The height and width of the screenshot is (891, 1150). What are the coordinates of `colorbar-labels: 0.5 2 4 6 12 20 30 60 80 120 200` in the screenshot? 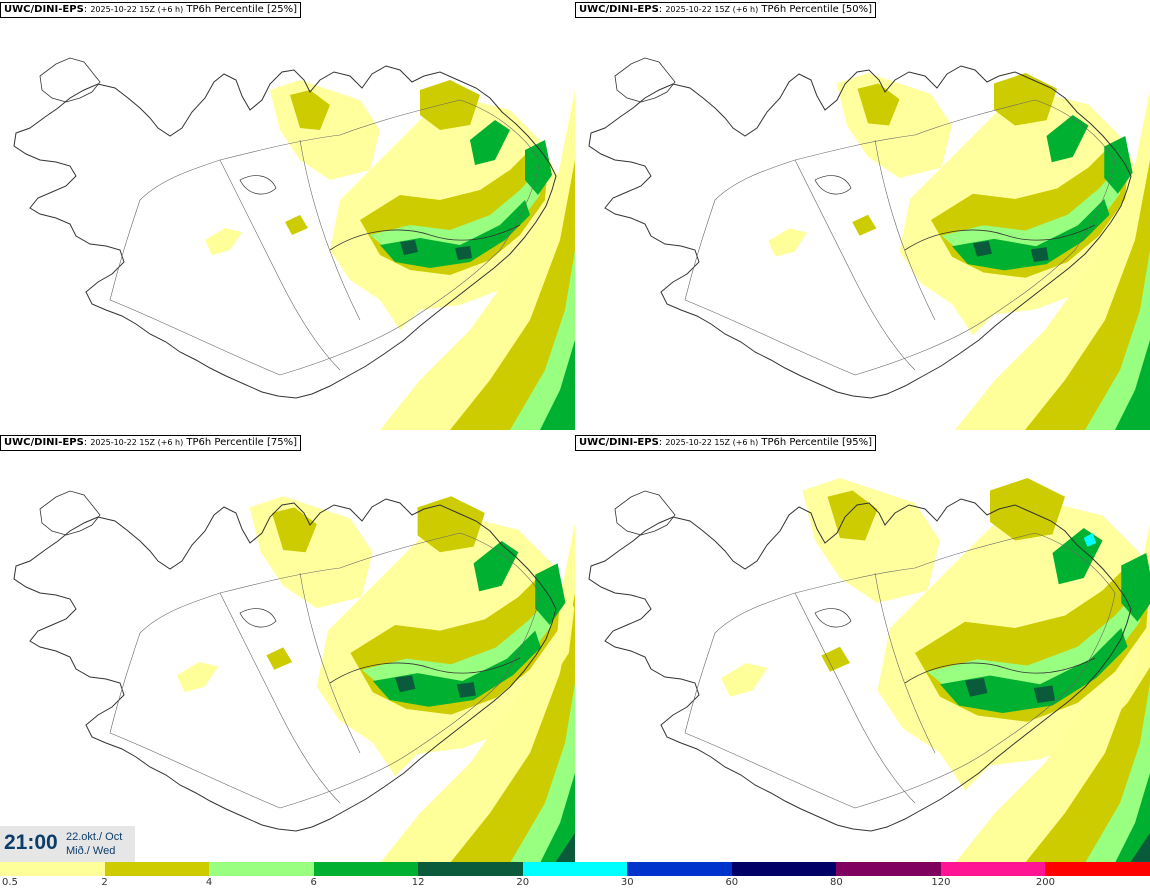 It's located at (575, 883).